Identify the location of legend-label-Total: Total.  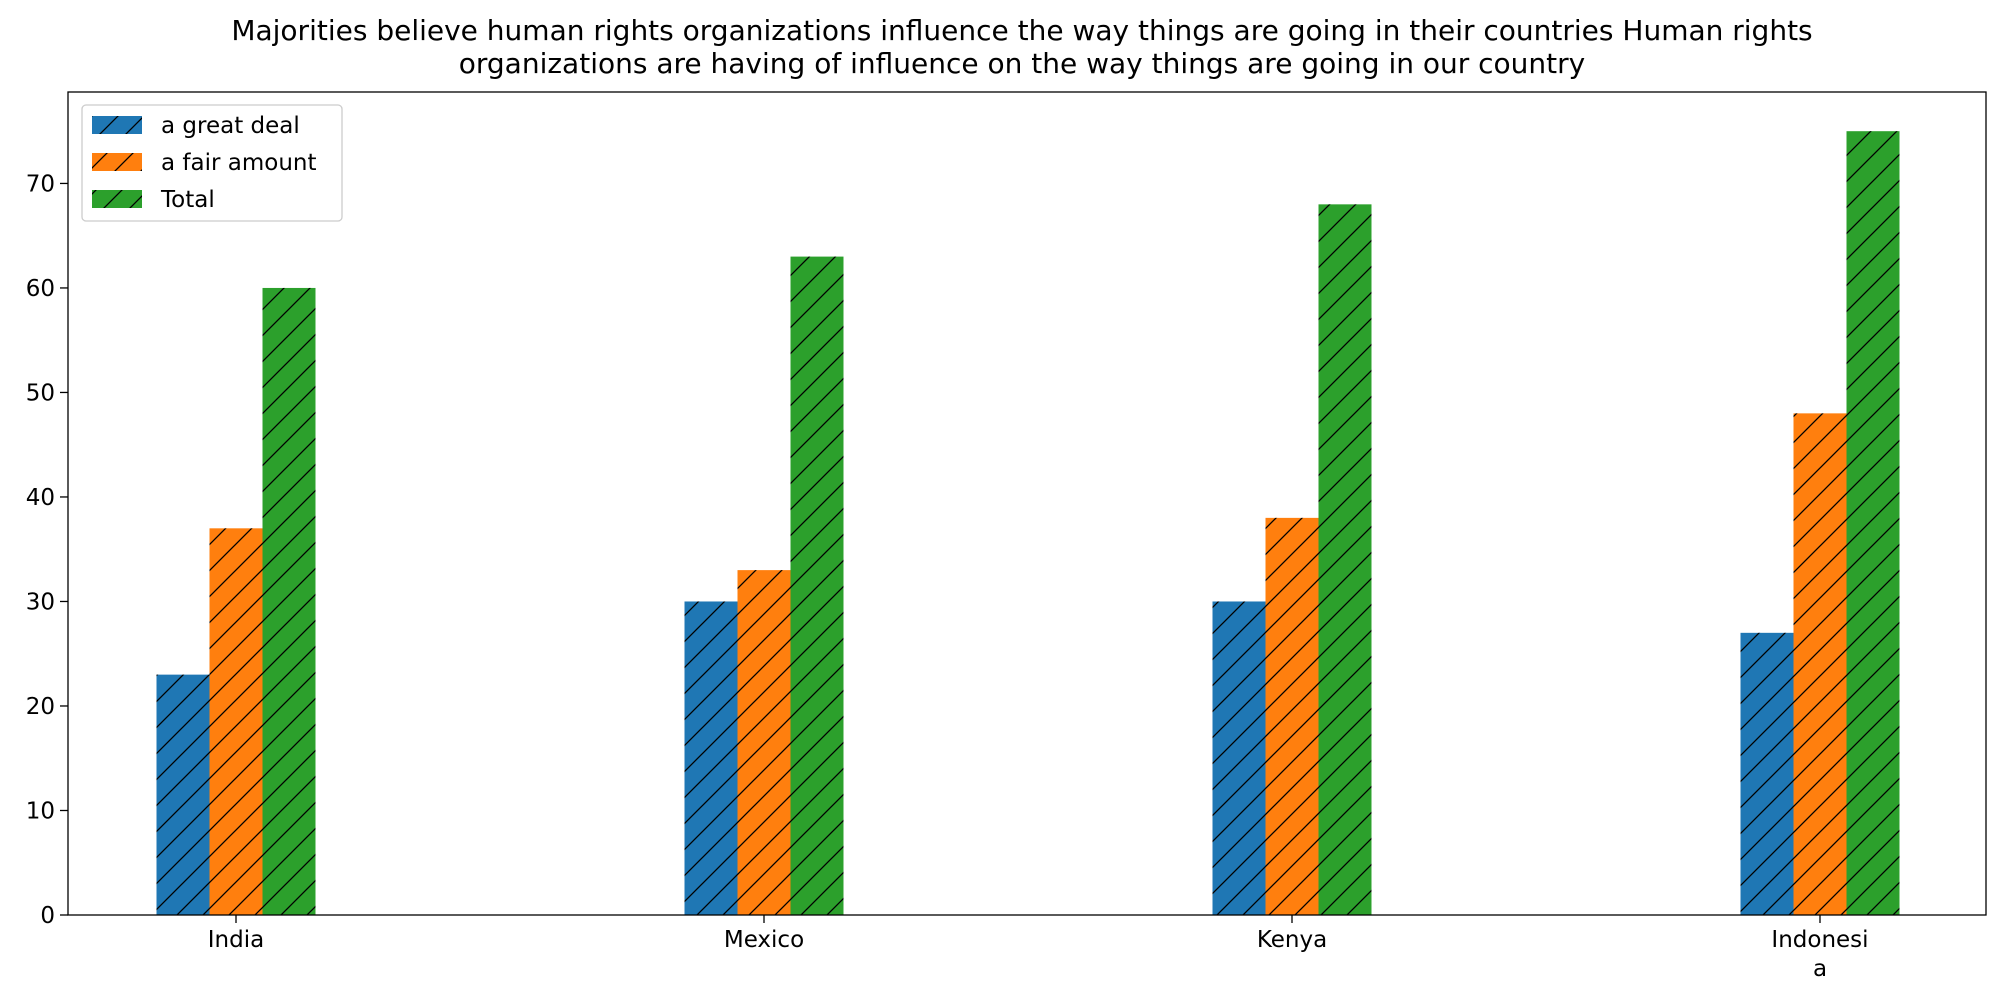
(187, 200).